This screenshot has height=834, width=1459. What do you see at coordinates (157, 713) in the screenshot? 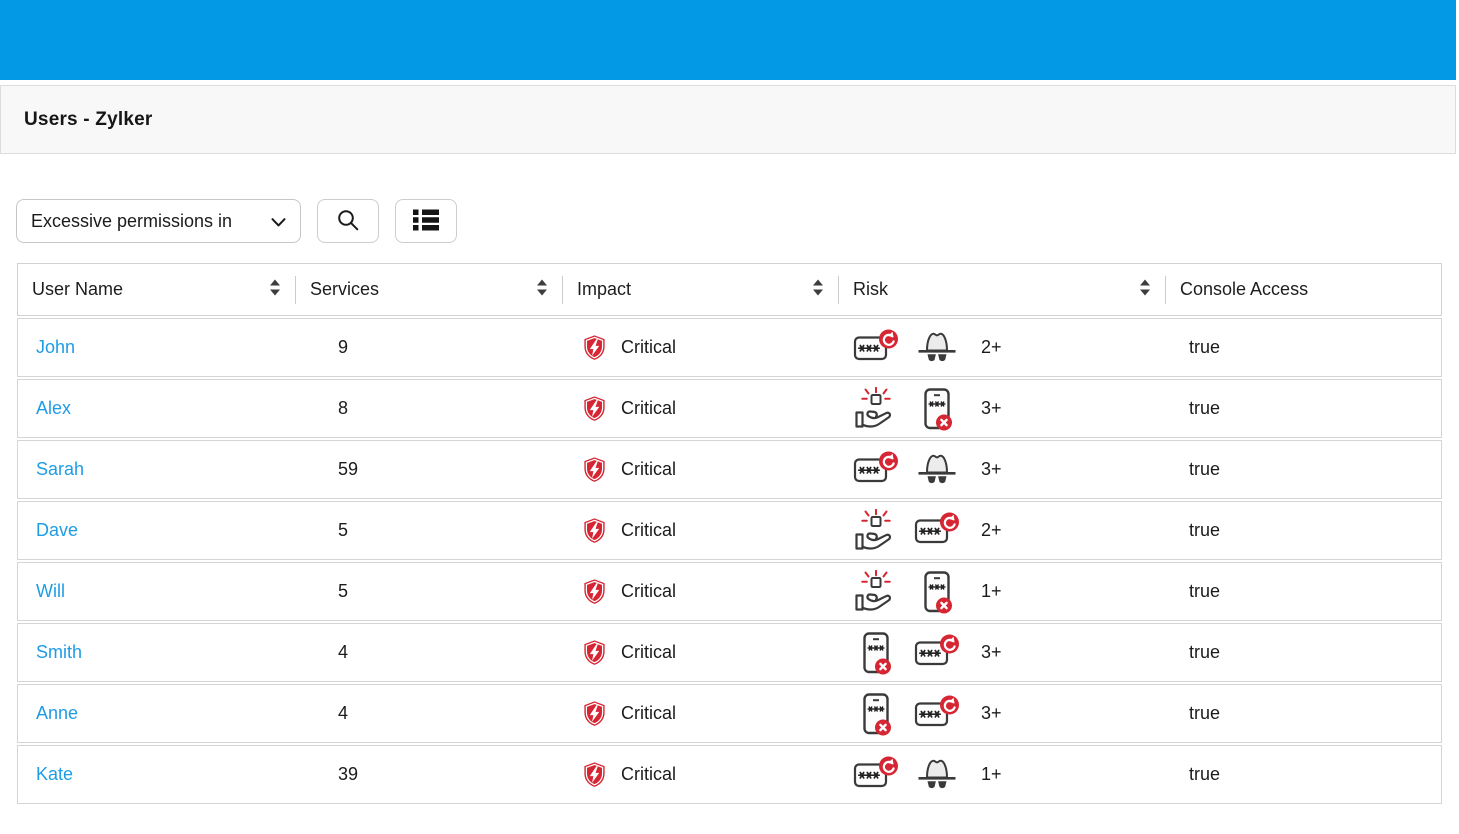
I see `user-name-cell: Anne` at bounding box center [157, 713].